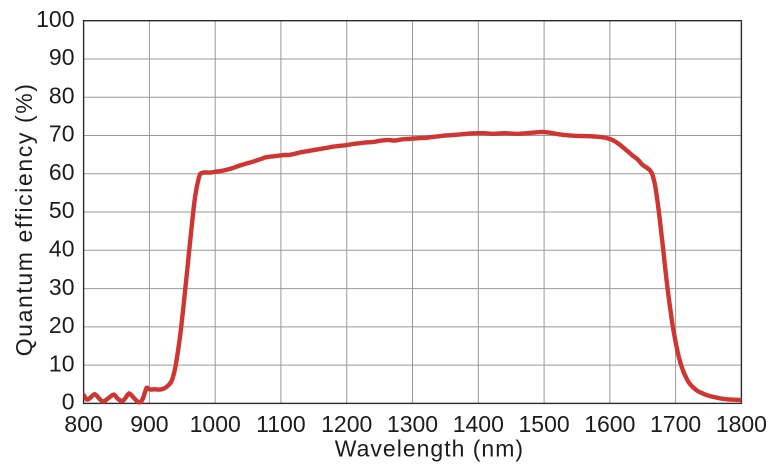 This screenshot has width=769, height=470. Describe the element at coordinates (62, 325) in the screenshot. I see `svg-text: 20` at that location.